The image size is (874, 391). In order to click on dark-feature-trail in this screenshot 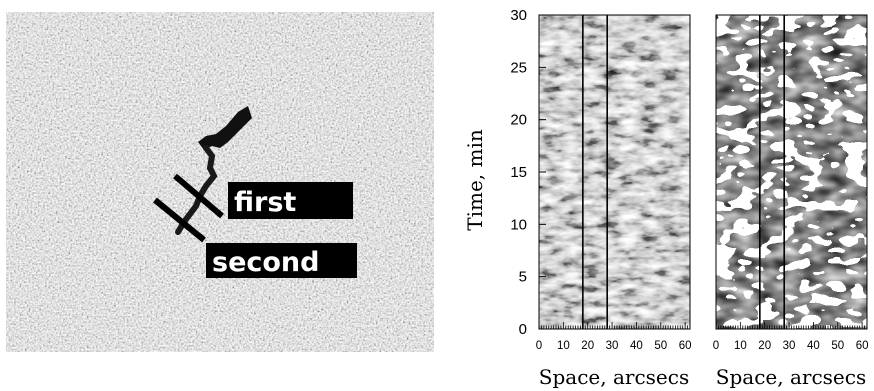, I will do `click(196, 190)`.